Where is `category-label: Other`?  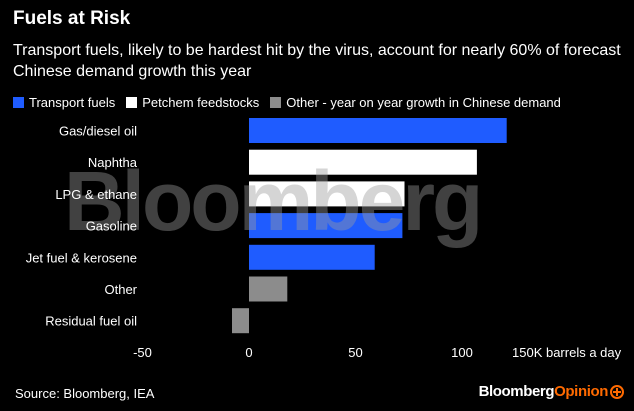 category-label: Other is located at coordinates (120, 289).